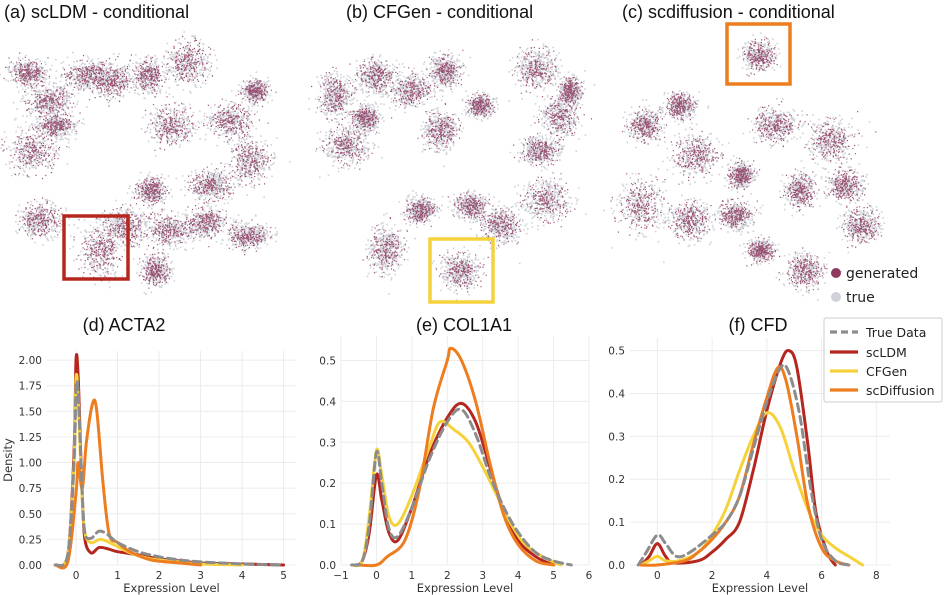 This screenshot has height=595, width=947. I want to click on plot-title: (e) COL1A1, so click(464, 325).